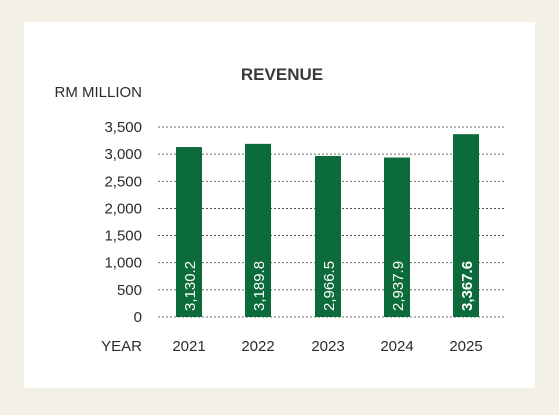 The image size is (559, 415). What do you see at coordinates (123, 154) in the screenshot?
I see `y-tick-label: 3,000` at bounding box center [123, 154].